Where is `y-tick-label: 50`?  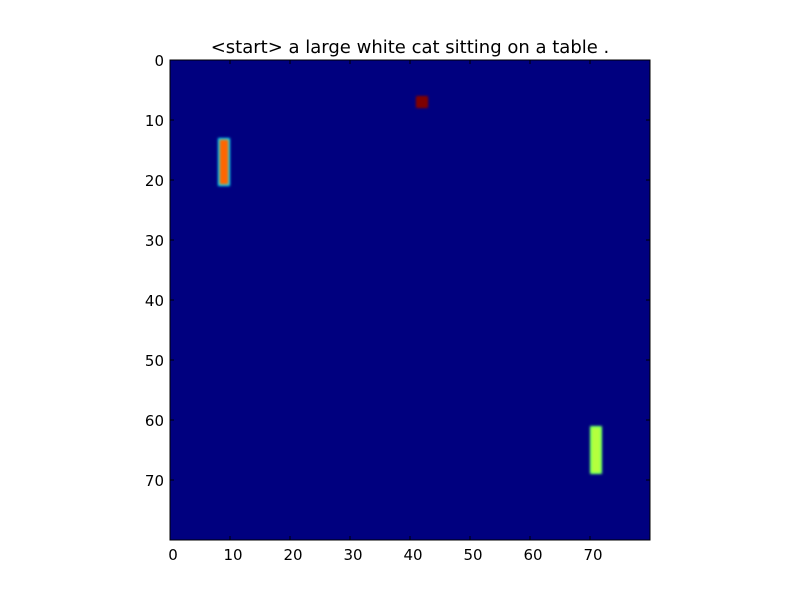 y-tick-label: 50 is located at coordinates (154, 361).